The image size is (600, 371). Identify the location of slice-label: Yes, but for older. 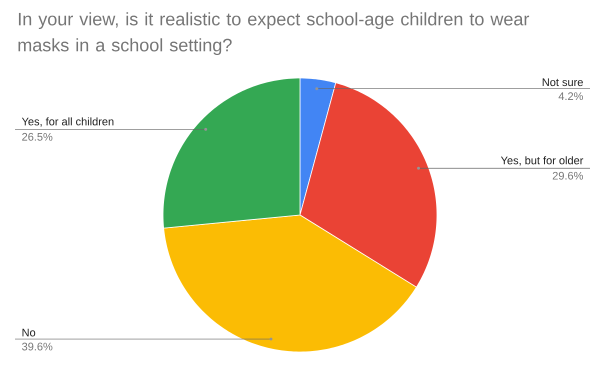
(542, 161).